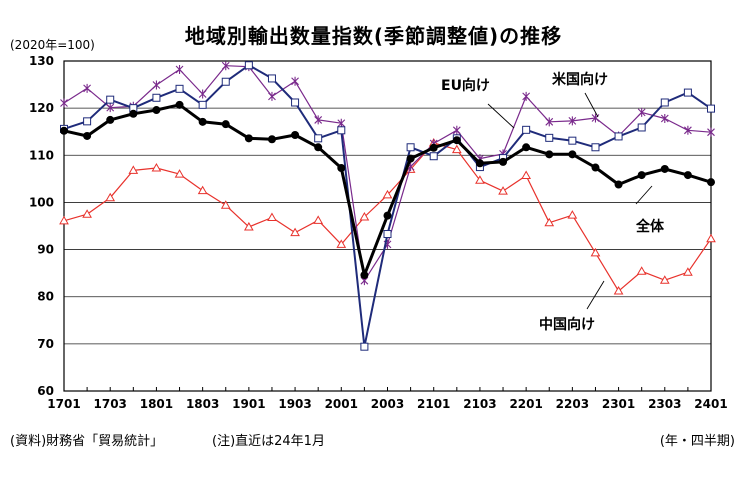 The height and width of the screenshot is (477, 747). Describe the element at coordinates (294, 404) in the screenshot. I see `x-tick-label: 1903` at that location.